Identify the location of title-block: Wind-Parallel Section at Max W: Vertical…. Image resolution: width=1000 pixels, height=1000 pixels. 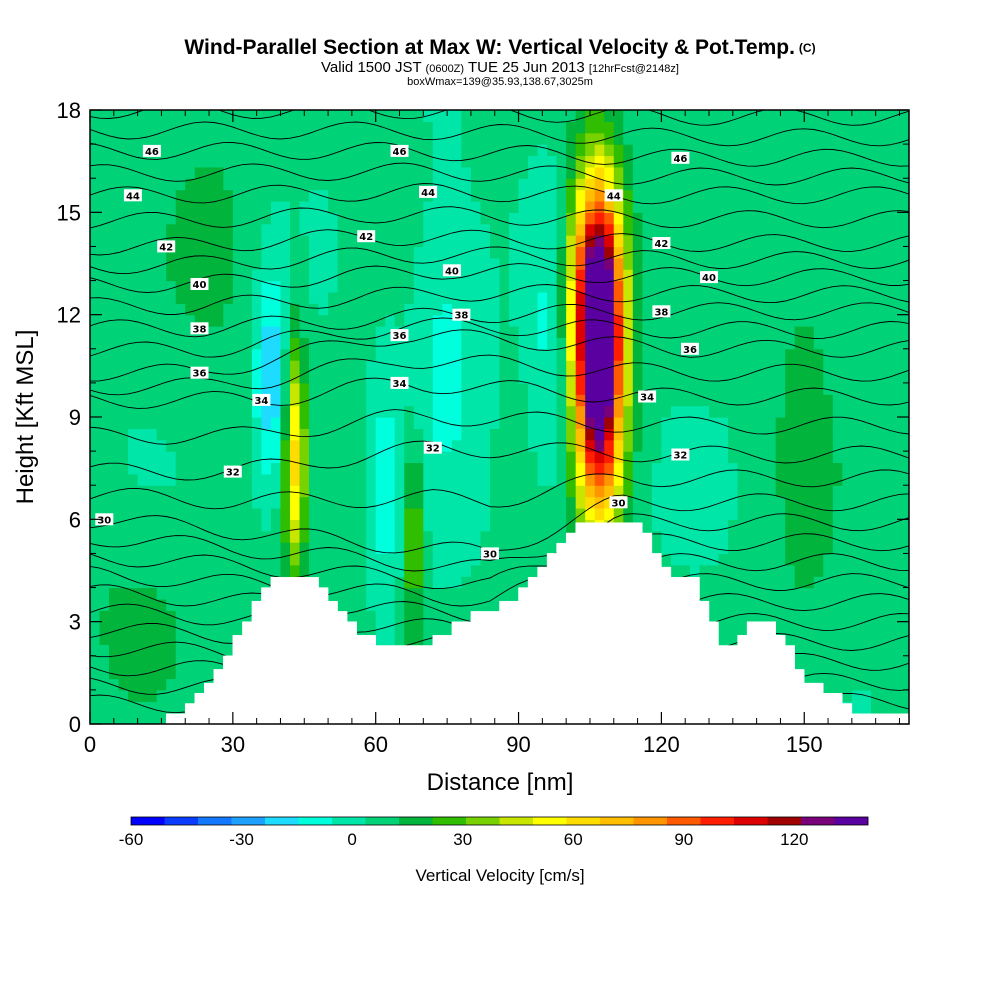
(500, 62).